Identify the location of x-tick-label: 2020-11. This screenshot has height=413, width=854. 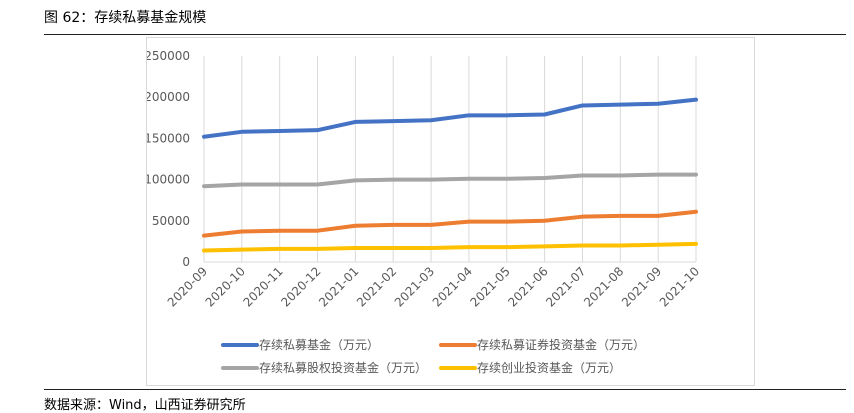
(262, 286).